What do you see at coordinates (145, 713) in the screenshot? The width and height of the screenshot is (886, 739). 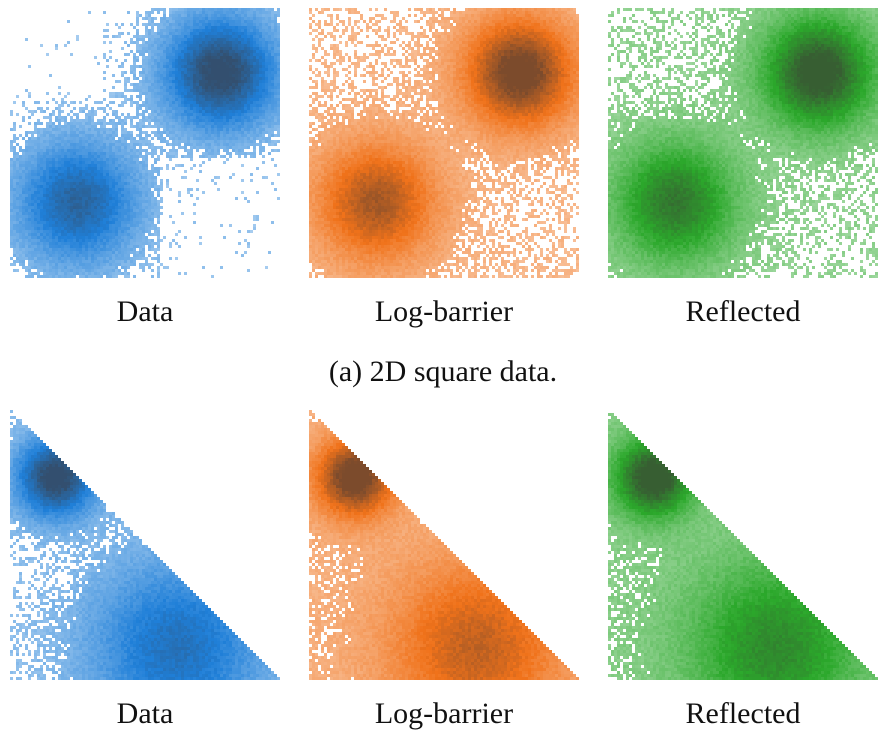 I see `triangle-data-label: Data` at bounding box center [145, 713].